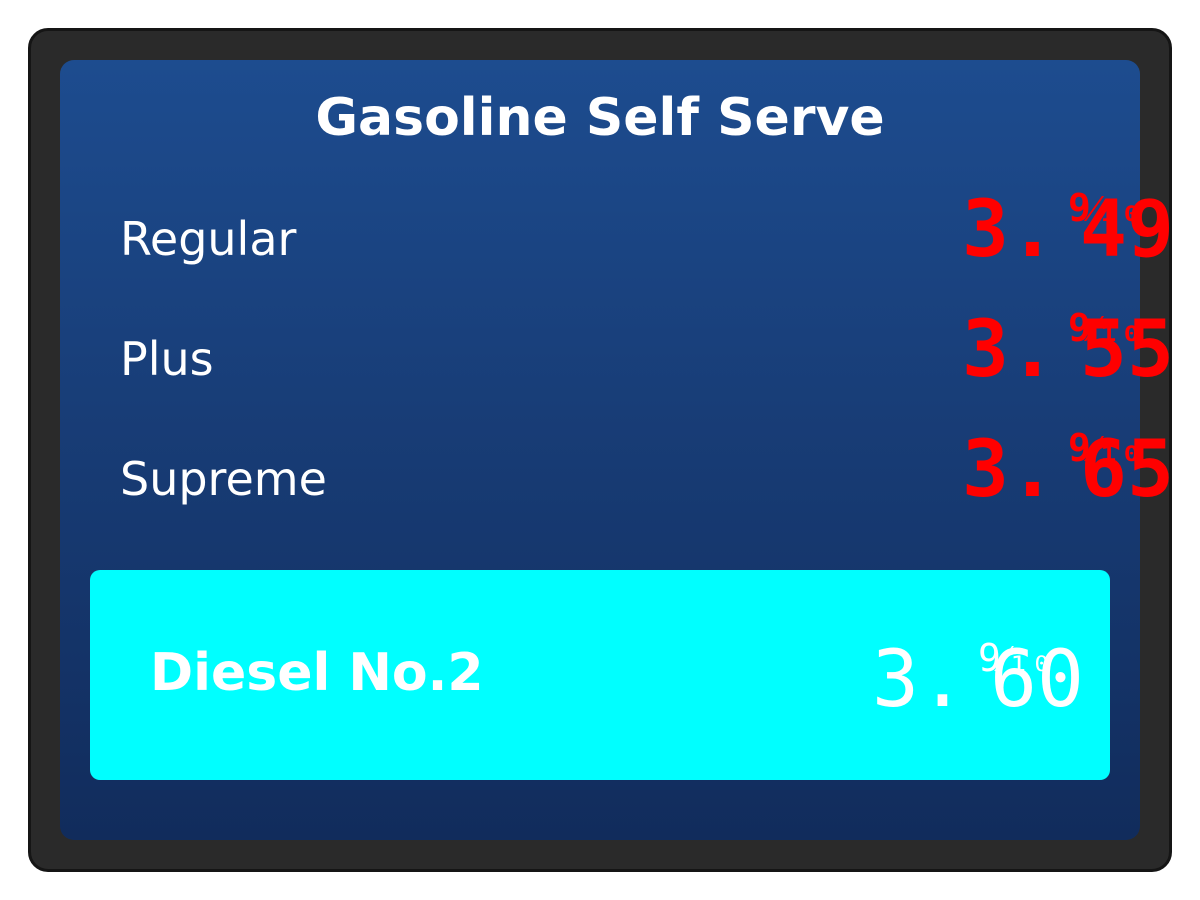 Image resolution: width=1200 pixels, height=900 pixels. I want to click on price-diesel-tenth: 9⁄₁₀, so click(1015, 658).